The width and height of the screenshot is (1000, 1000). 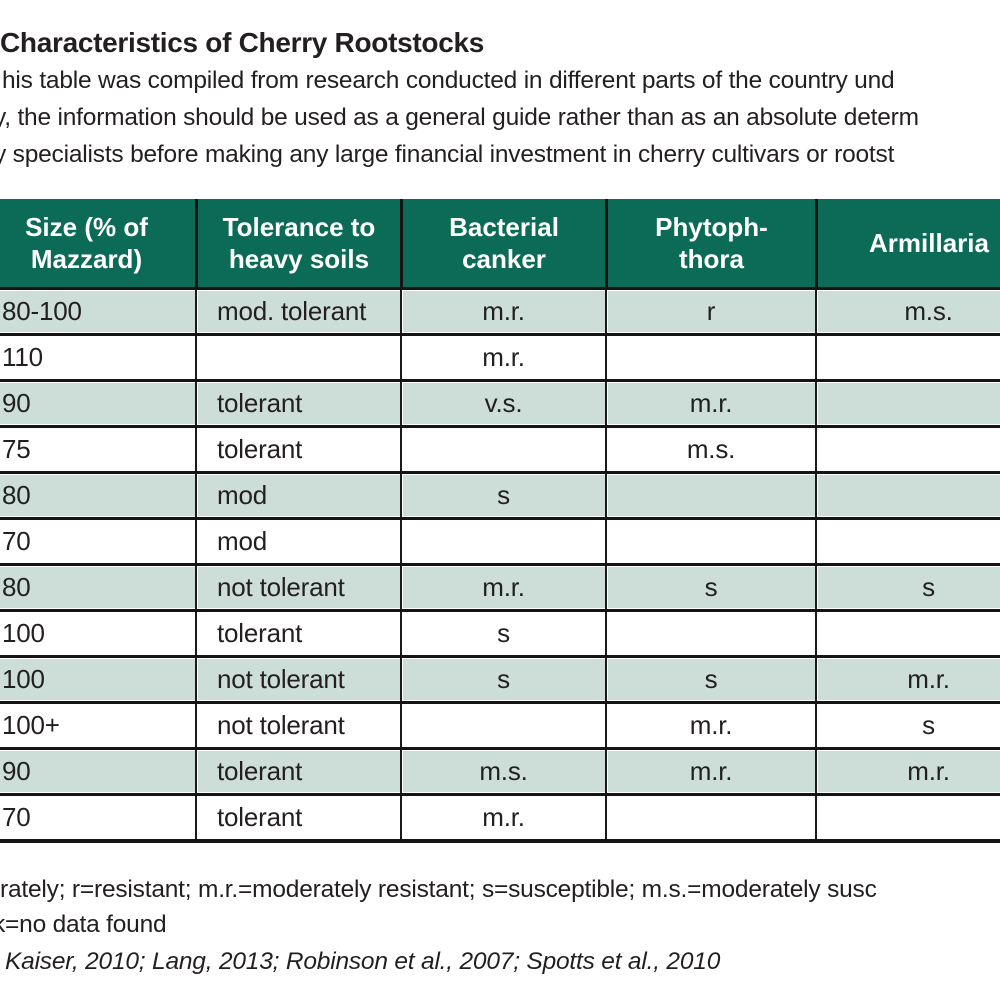 What do you see at coordinates (907, 243) in the screenshot?
I see `column-header-armillaria: Armillaria` at bounding box center [907, 243].